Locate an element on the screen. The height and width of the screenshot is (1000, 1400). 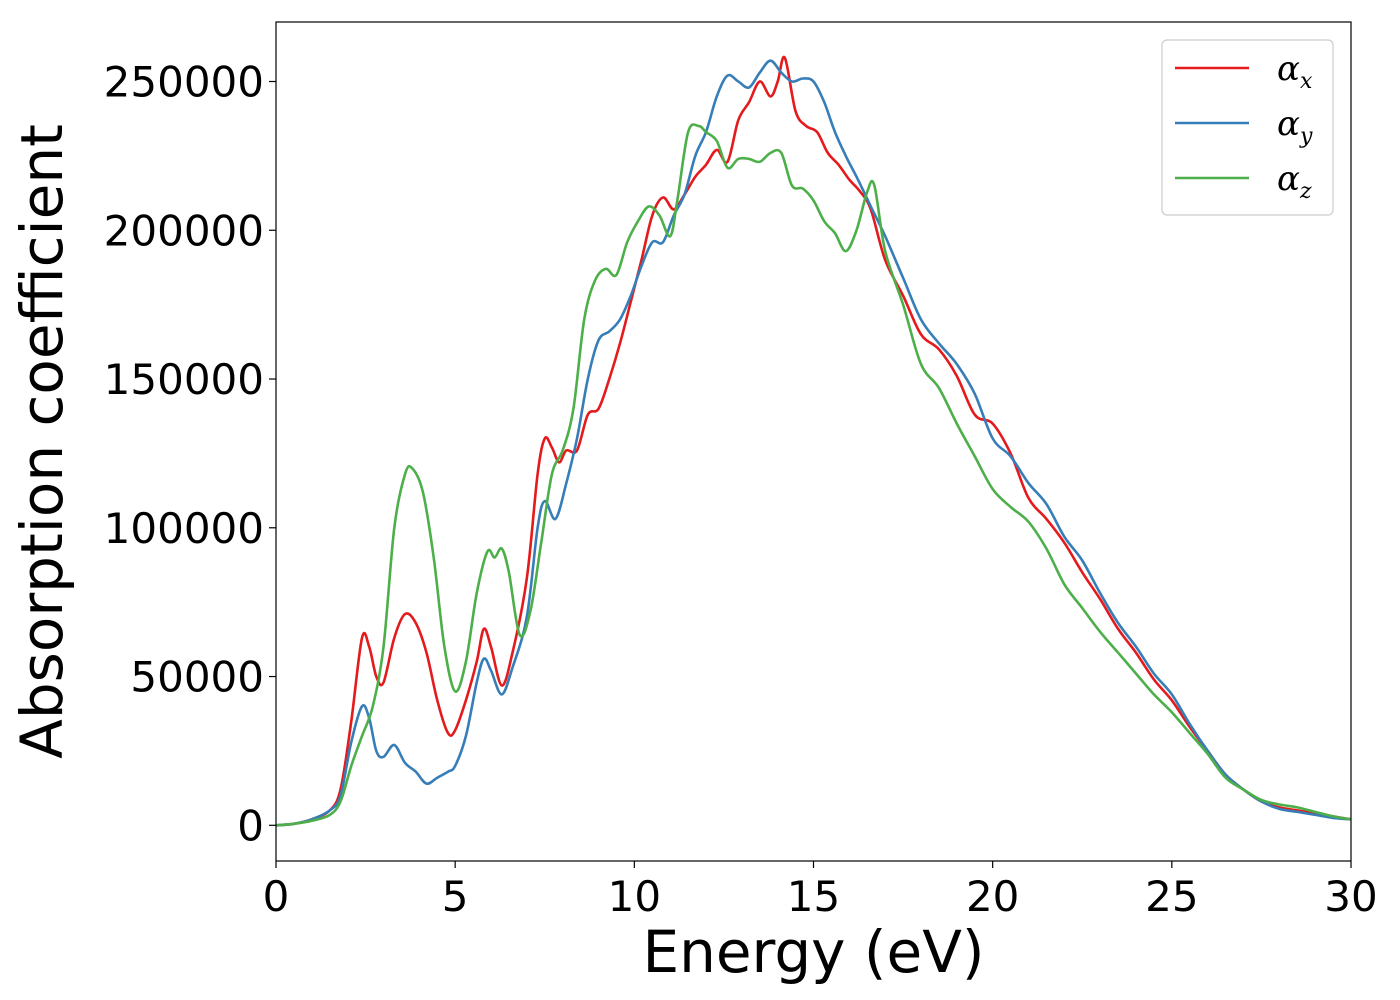
legend-label-y: αy is located at coordinates (1295, 126).